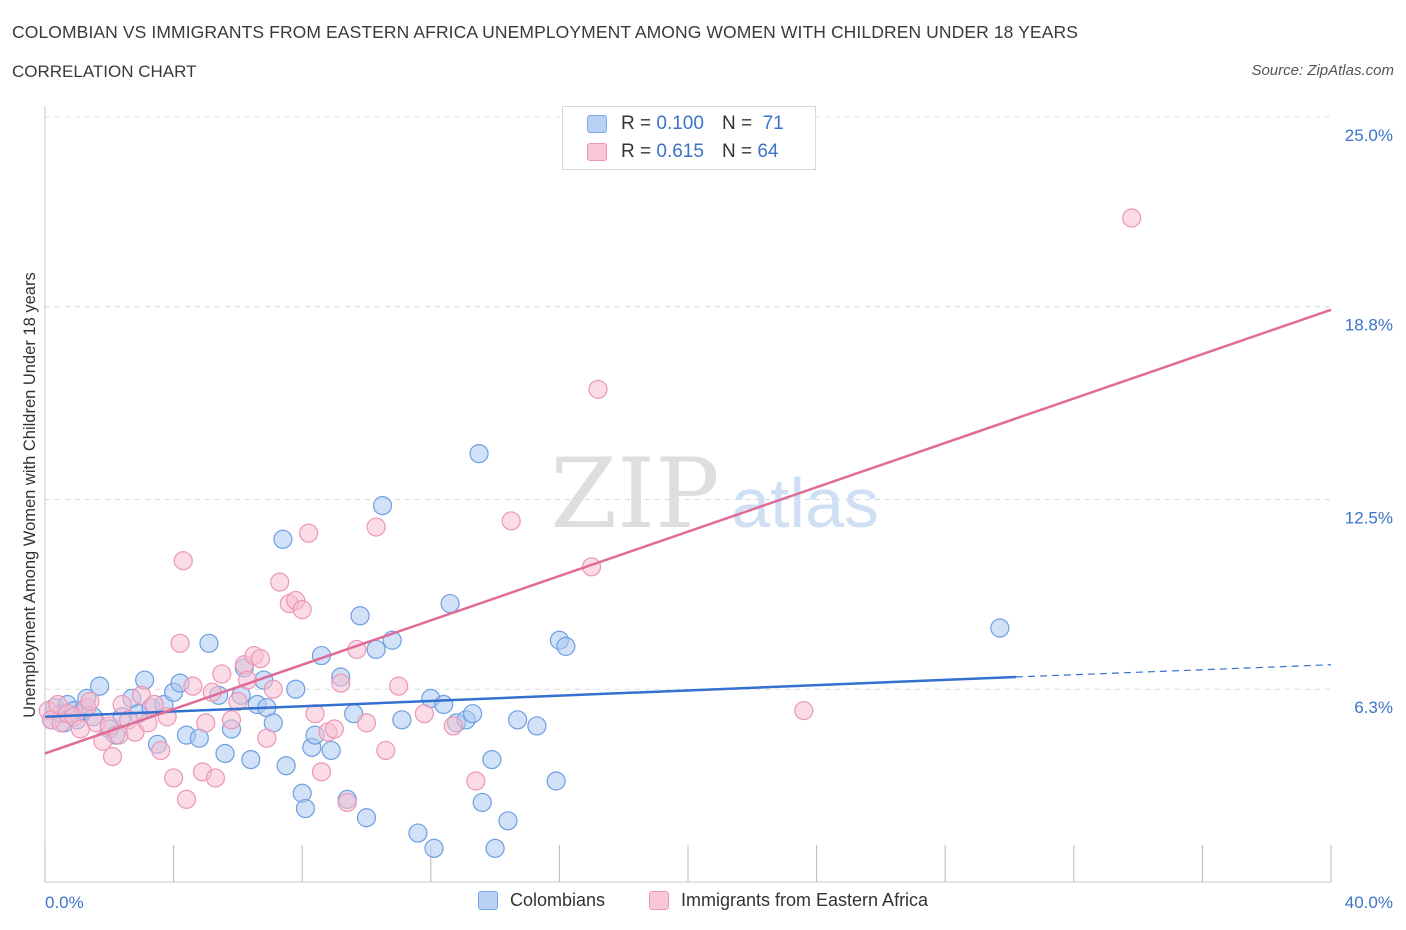 This screenshot has height=930, width=1406. Describe the element at coordinates (680, 123) in the screenshot. I see `r-value: 0.100` at that location.